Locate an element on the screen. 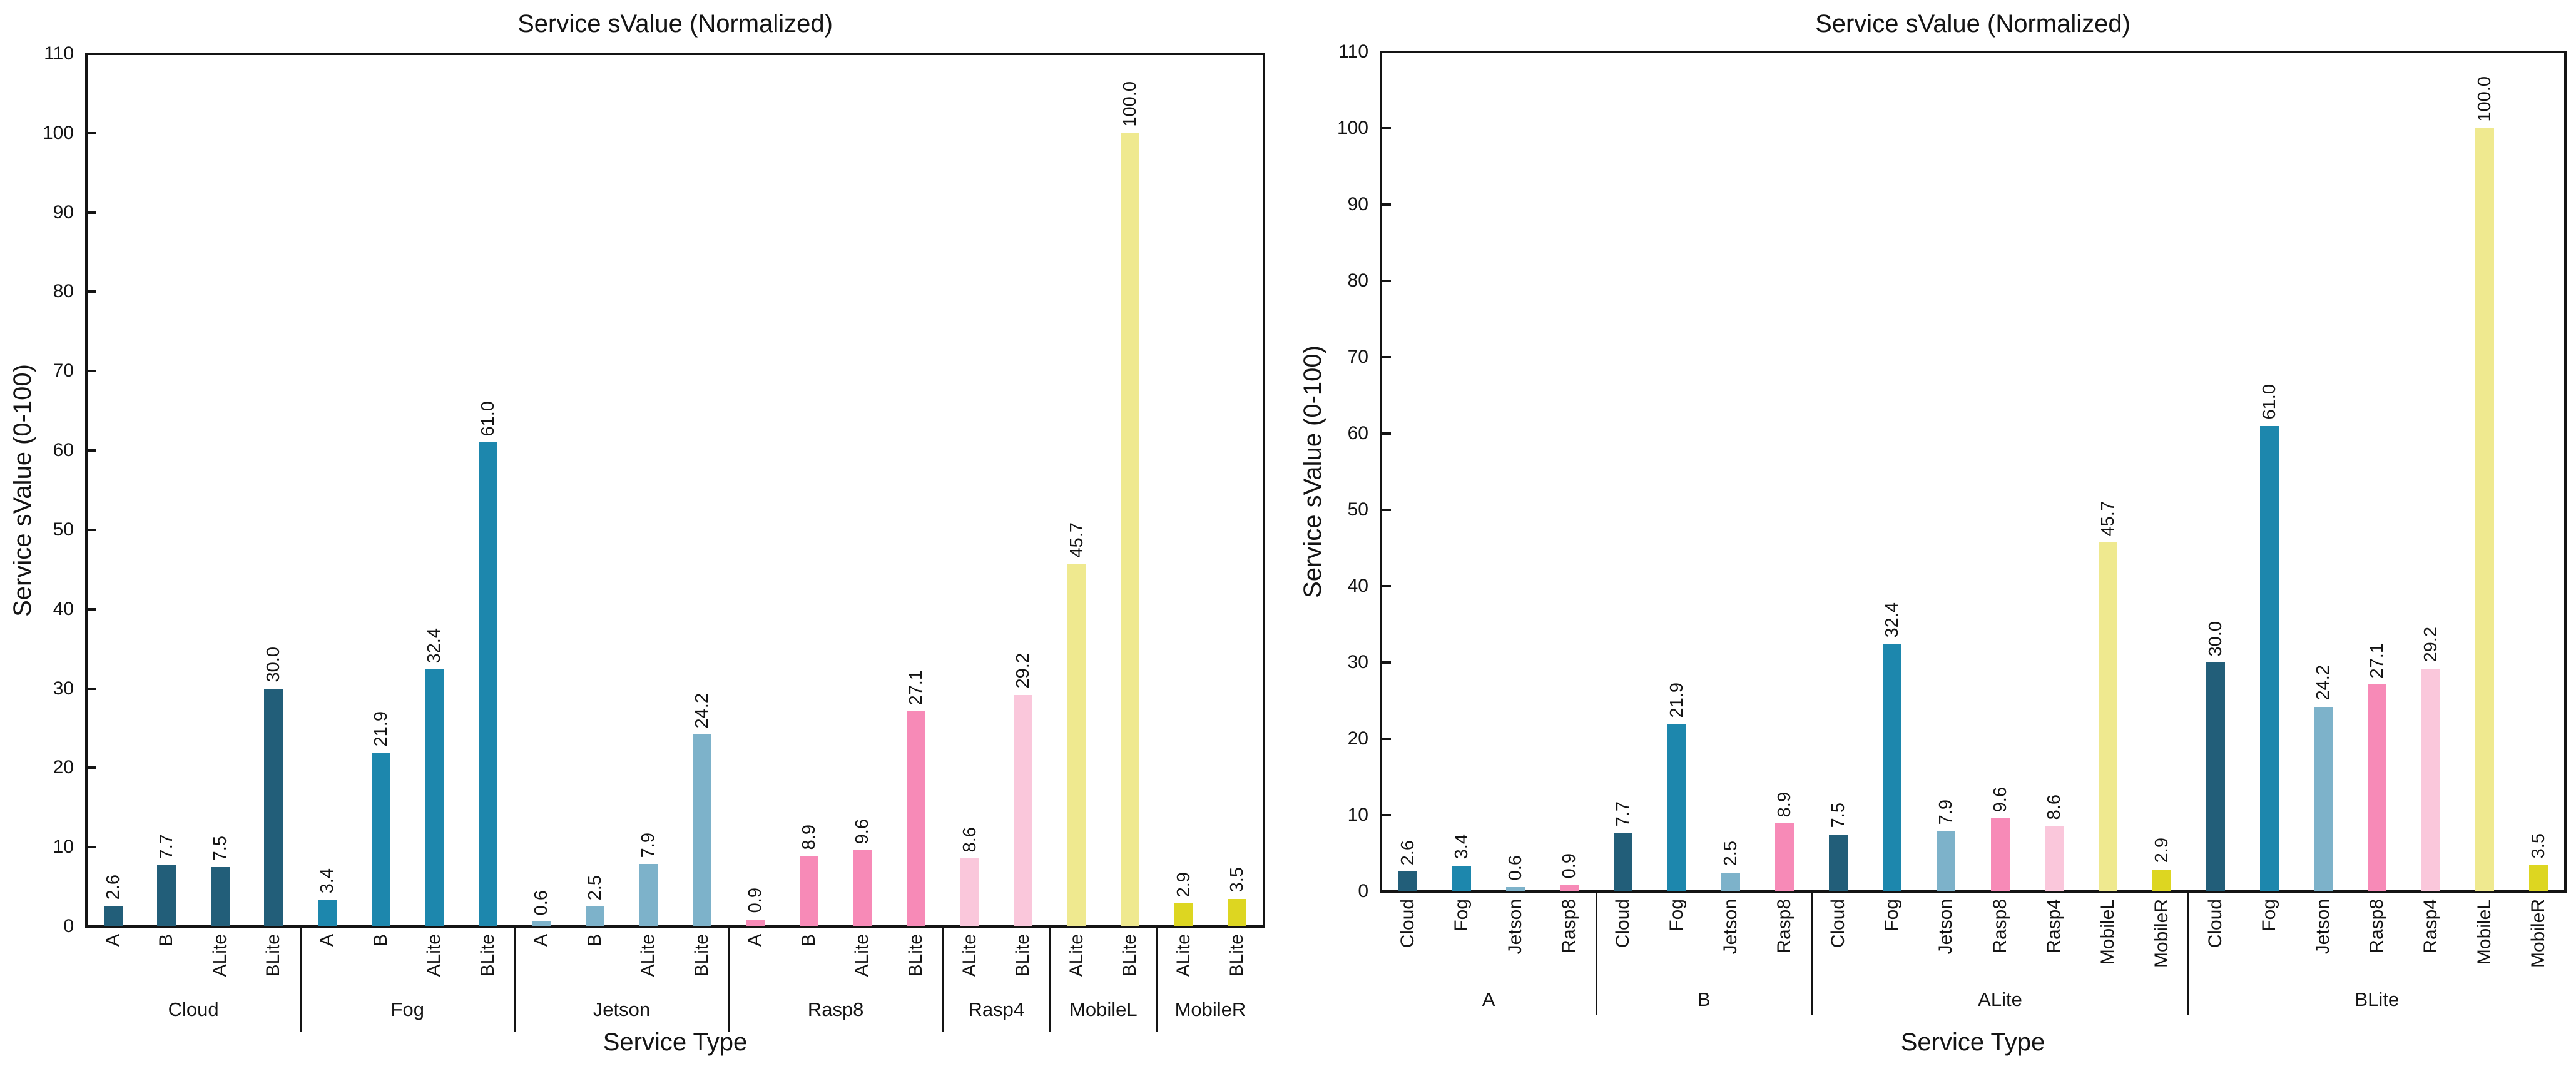 The image size is (2576, 1076). group-label: MobileL is located at coordinates (1103, 1009).